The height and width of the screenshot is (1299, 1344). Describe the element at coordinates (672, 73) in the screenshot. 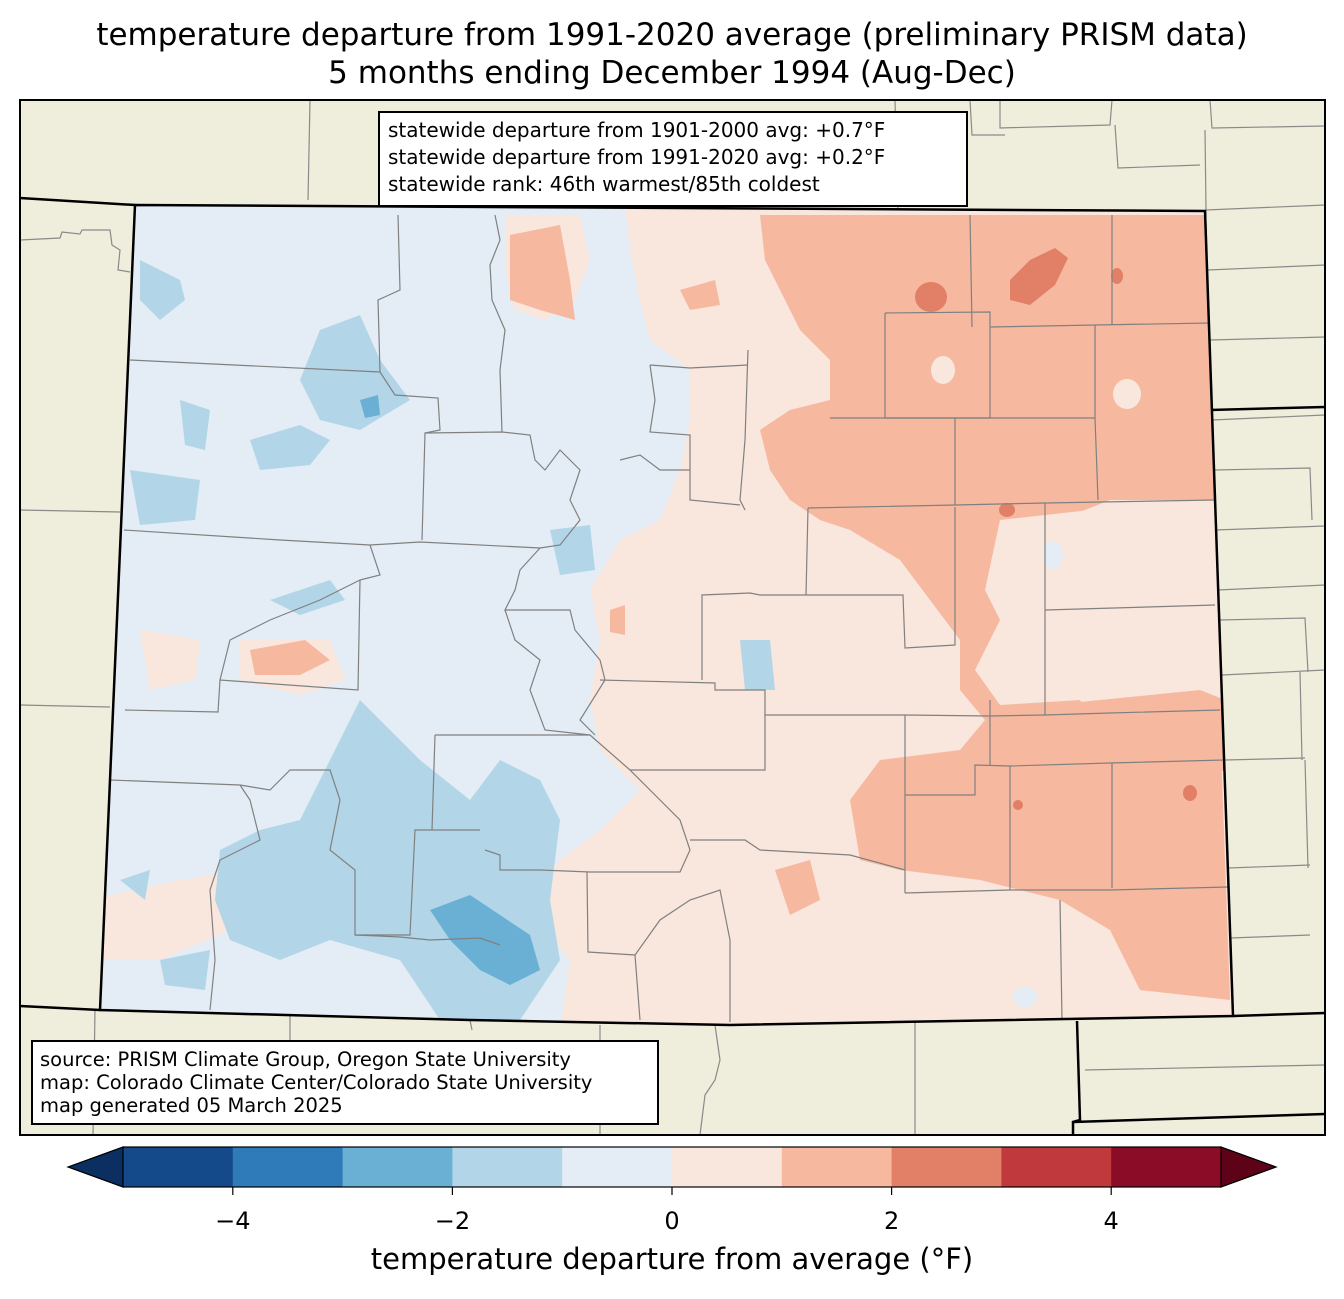

I see `map-title-line2: 5 months ending December 1994 (Aug-Dec)` at that location.